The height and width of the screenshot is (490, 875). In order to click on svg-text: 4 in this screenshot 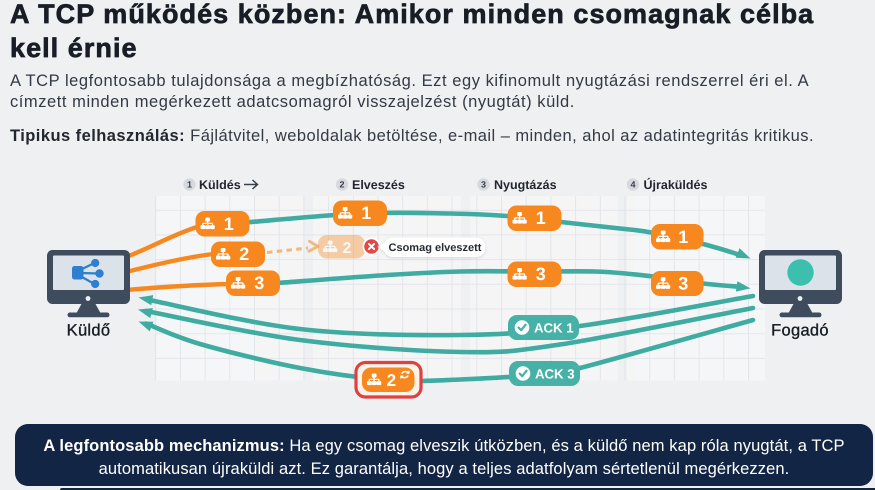, I will do `click(632, 185)`.